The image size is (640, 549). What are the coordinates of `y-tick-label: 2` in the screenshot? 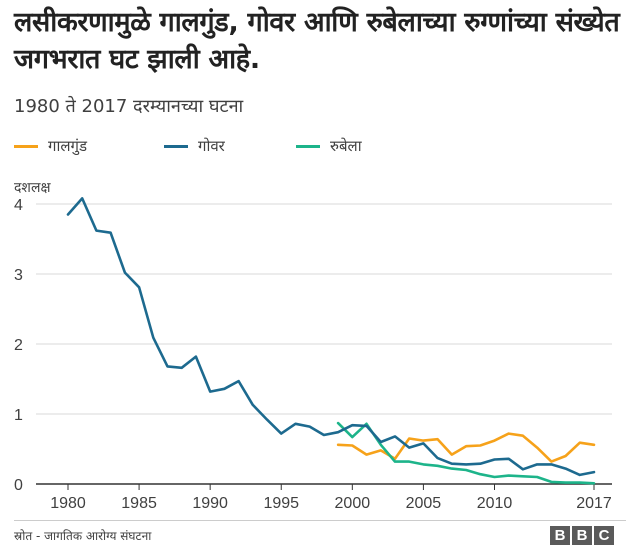 It's located at (18, 345).